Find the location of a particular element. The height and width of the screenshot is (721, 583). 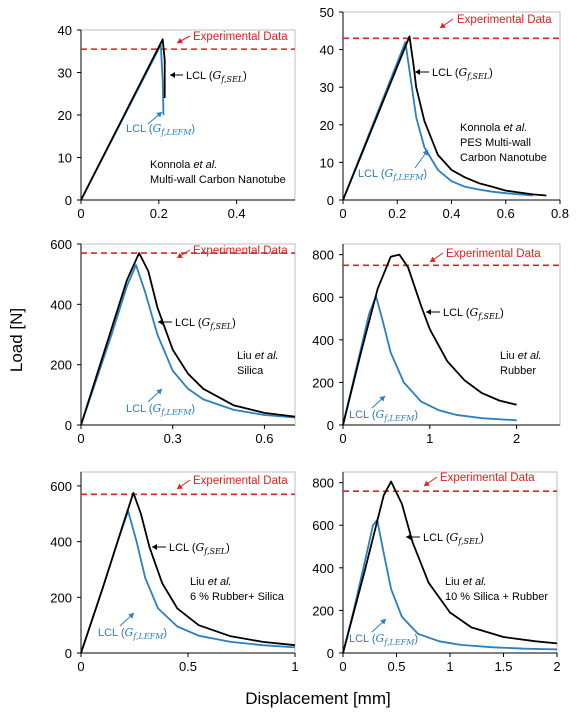

panel-annotation: 6 % Rubber+ Silica is located at coordinates (237, 597).